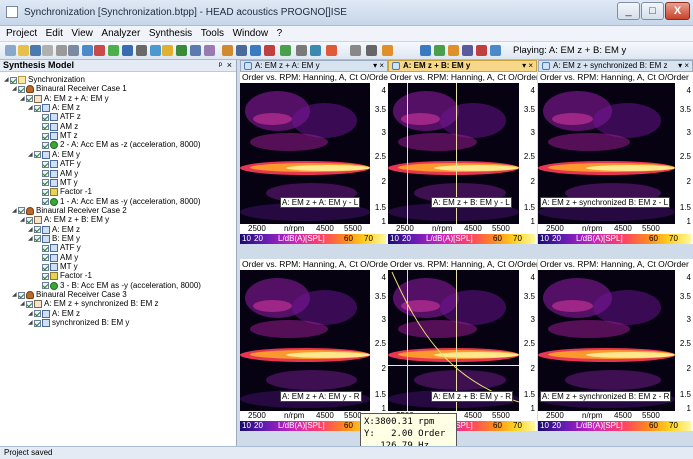 The width and height of the screenshot is (693, 459). What do you see at coordinates (69, 89) in the screenshot?
I see `tree-node: ◢ Binaural Receiver Case 1` at bounding box center [69, 89].